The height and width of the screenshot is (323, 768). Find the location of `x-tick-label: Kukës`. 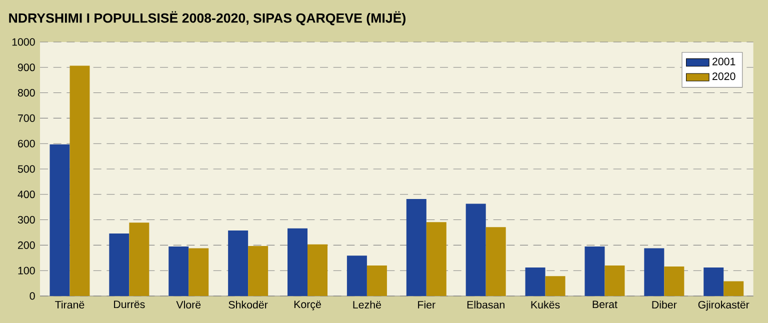

x-tick-label: Kukës is located at coordinates (545, 304).